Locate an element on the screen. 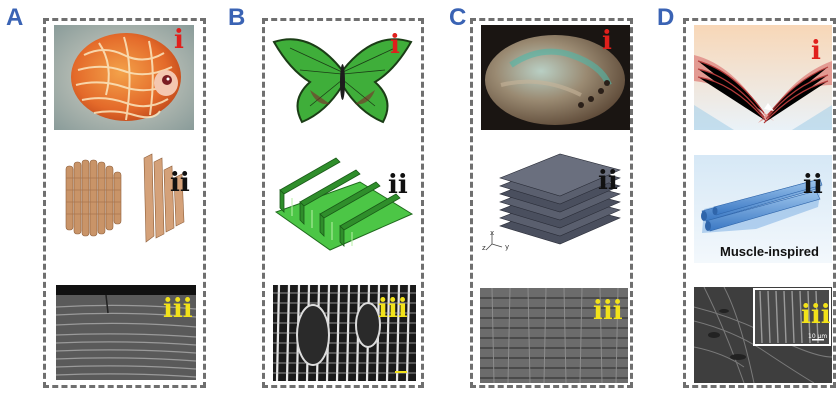 This screenshot has height=395, width=837. panel-letter-c: C is located at coordinates (458, 17).